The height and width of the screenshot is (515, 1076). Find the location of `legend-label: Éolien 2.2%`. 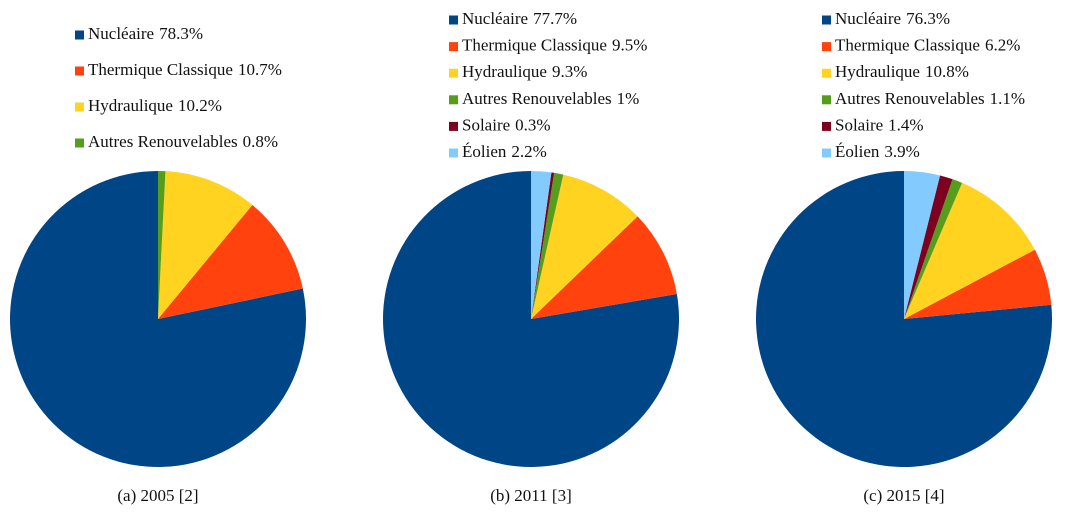

legend-label: Éolien 2.2% is located at coordinates (504, 151).